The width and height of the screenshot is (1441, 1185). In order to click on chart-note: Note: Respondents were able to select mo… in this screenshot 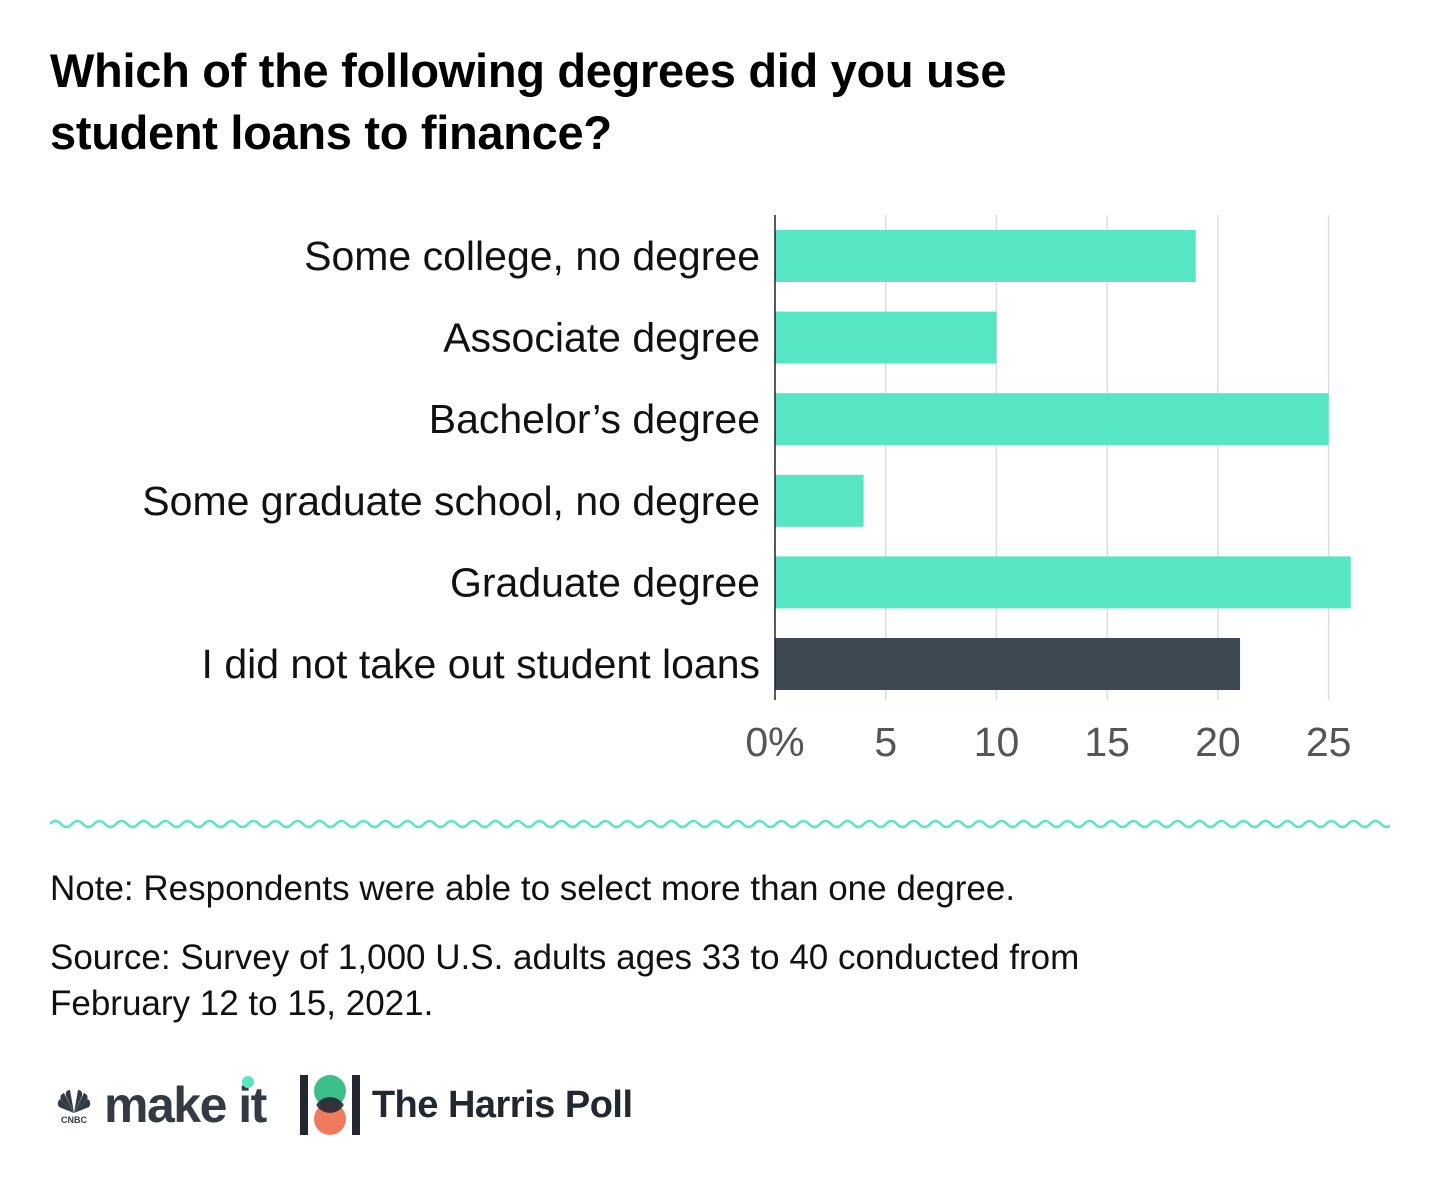, I will do `click(533, 888)`.